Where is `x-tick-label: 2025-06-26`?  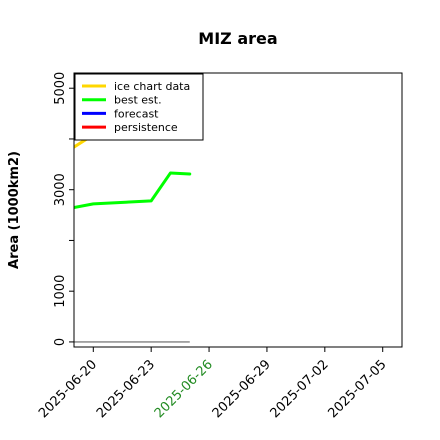
x-tick-label: 2025-06-26 is located at coordinates (184, 389).